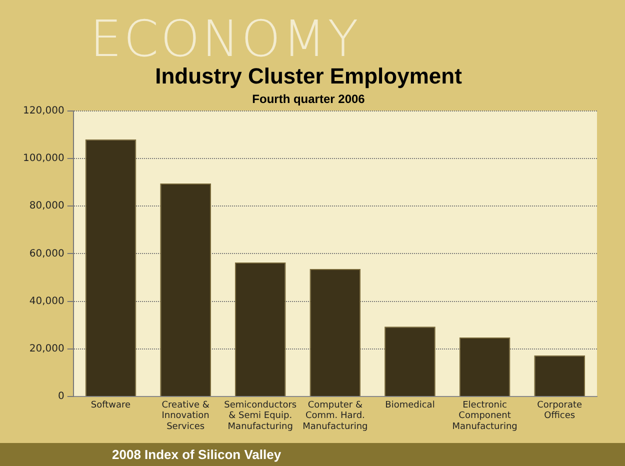 This screenshot has height=466, width=625. Describe the element at coordinates (260, 416) in the screenshot. I see `x-tick-label: Semiconductors & Semi Equip. Manufacturing` at that location.